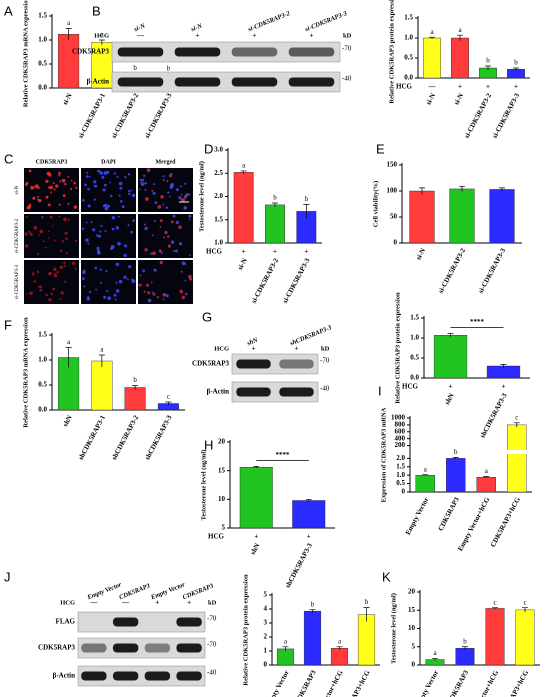 The width and height of the screenshot is (550, 697). I want to click on kd-marker: -40, so click(347, 79).